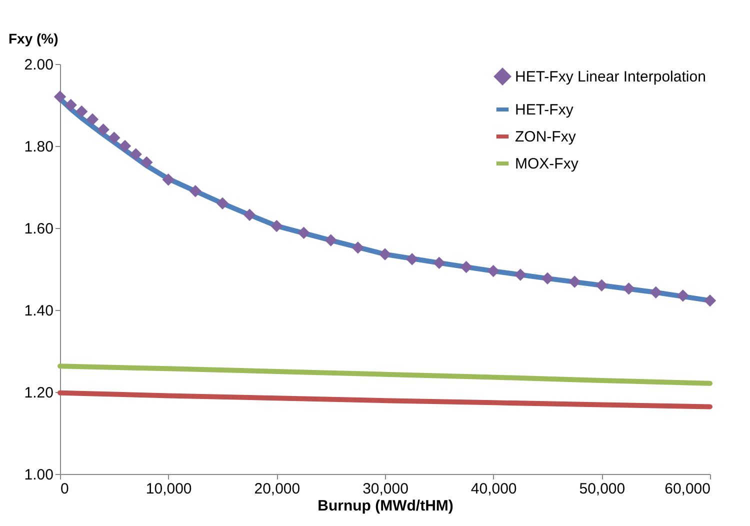 This screenshot has height=526, width=750. What do you see at coordinates (39, 393) in the screenshot?
I see `y-tick-label: 1.20` at bounding box center [39, 393].